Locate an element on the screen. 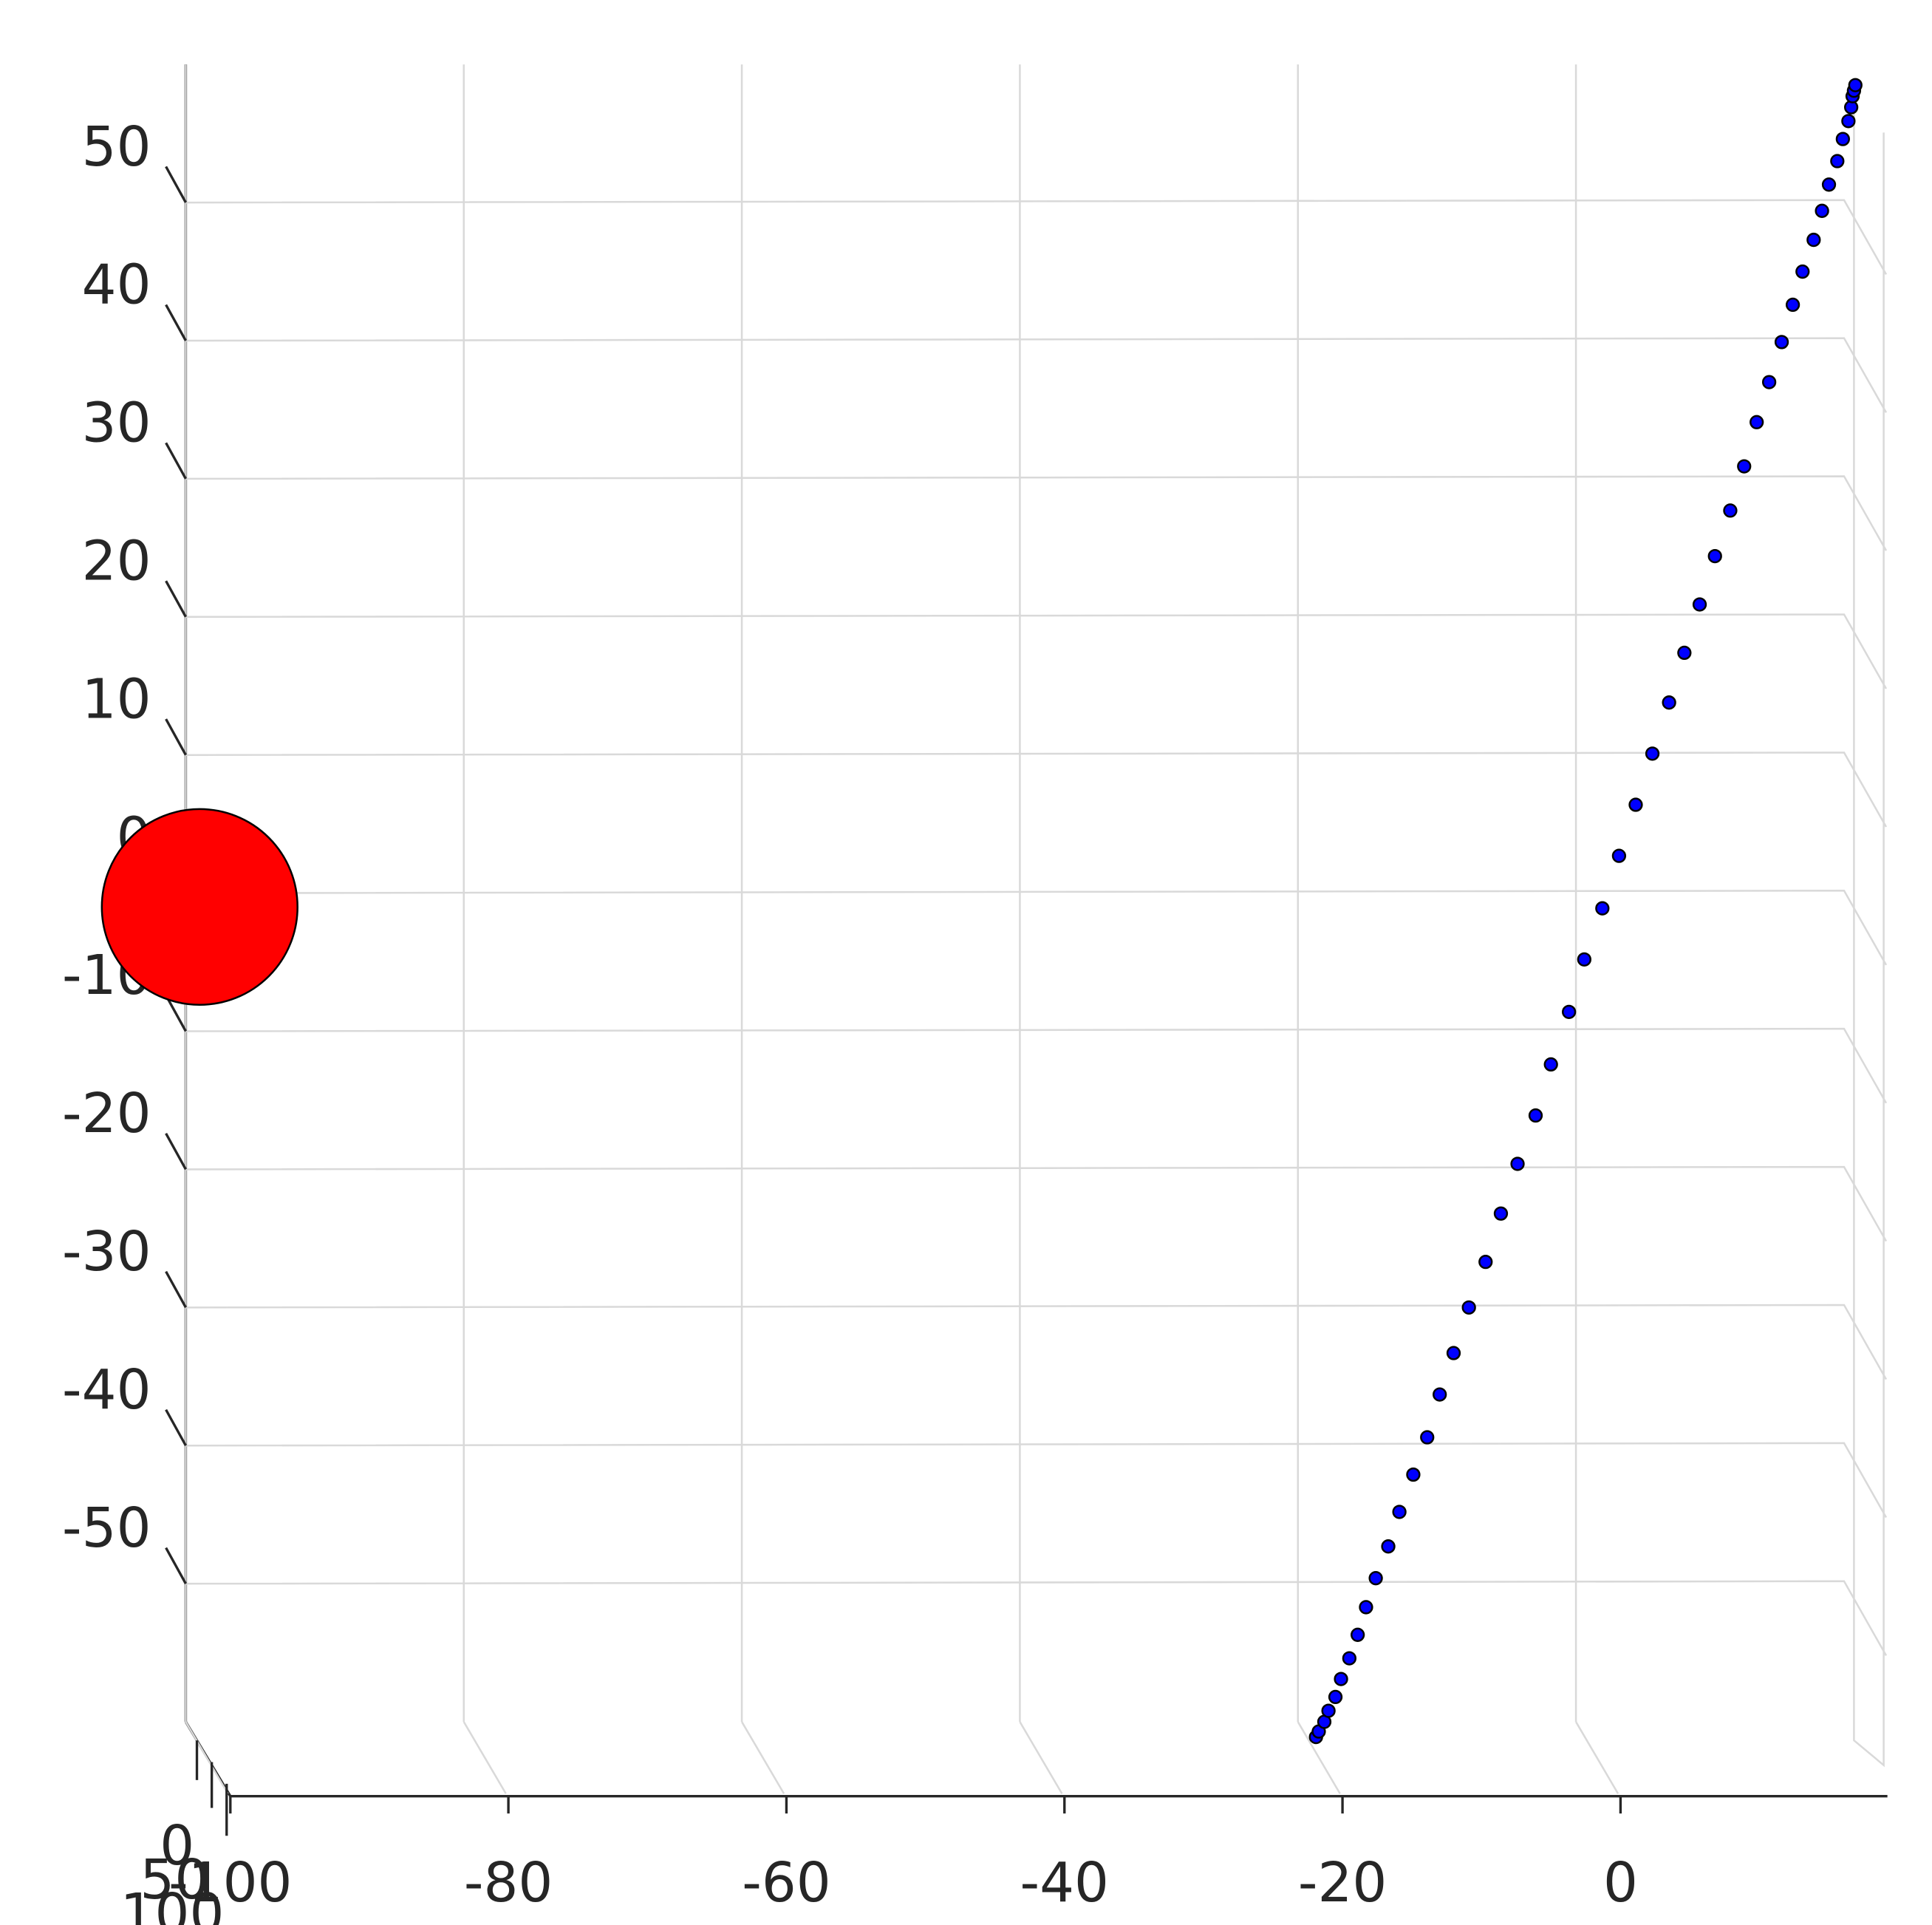  y-tick-label: -20 is located at coordinates (107, 1114).